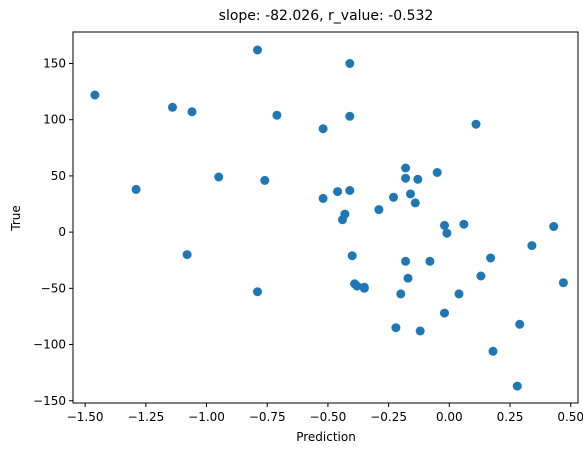 The height and width of the screenshot is (453, 583). What do you see at coordinates (85, 417) in the screenshot?
I see `x-tick-label: −1.50` at bounding box center [85, 417].